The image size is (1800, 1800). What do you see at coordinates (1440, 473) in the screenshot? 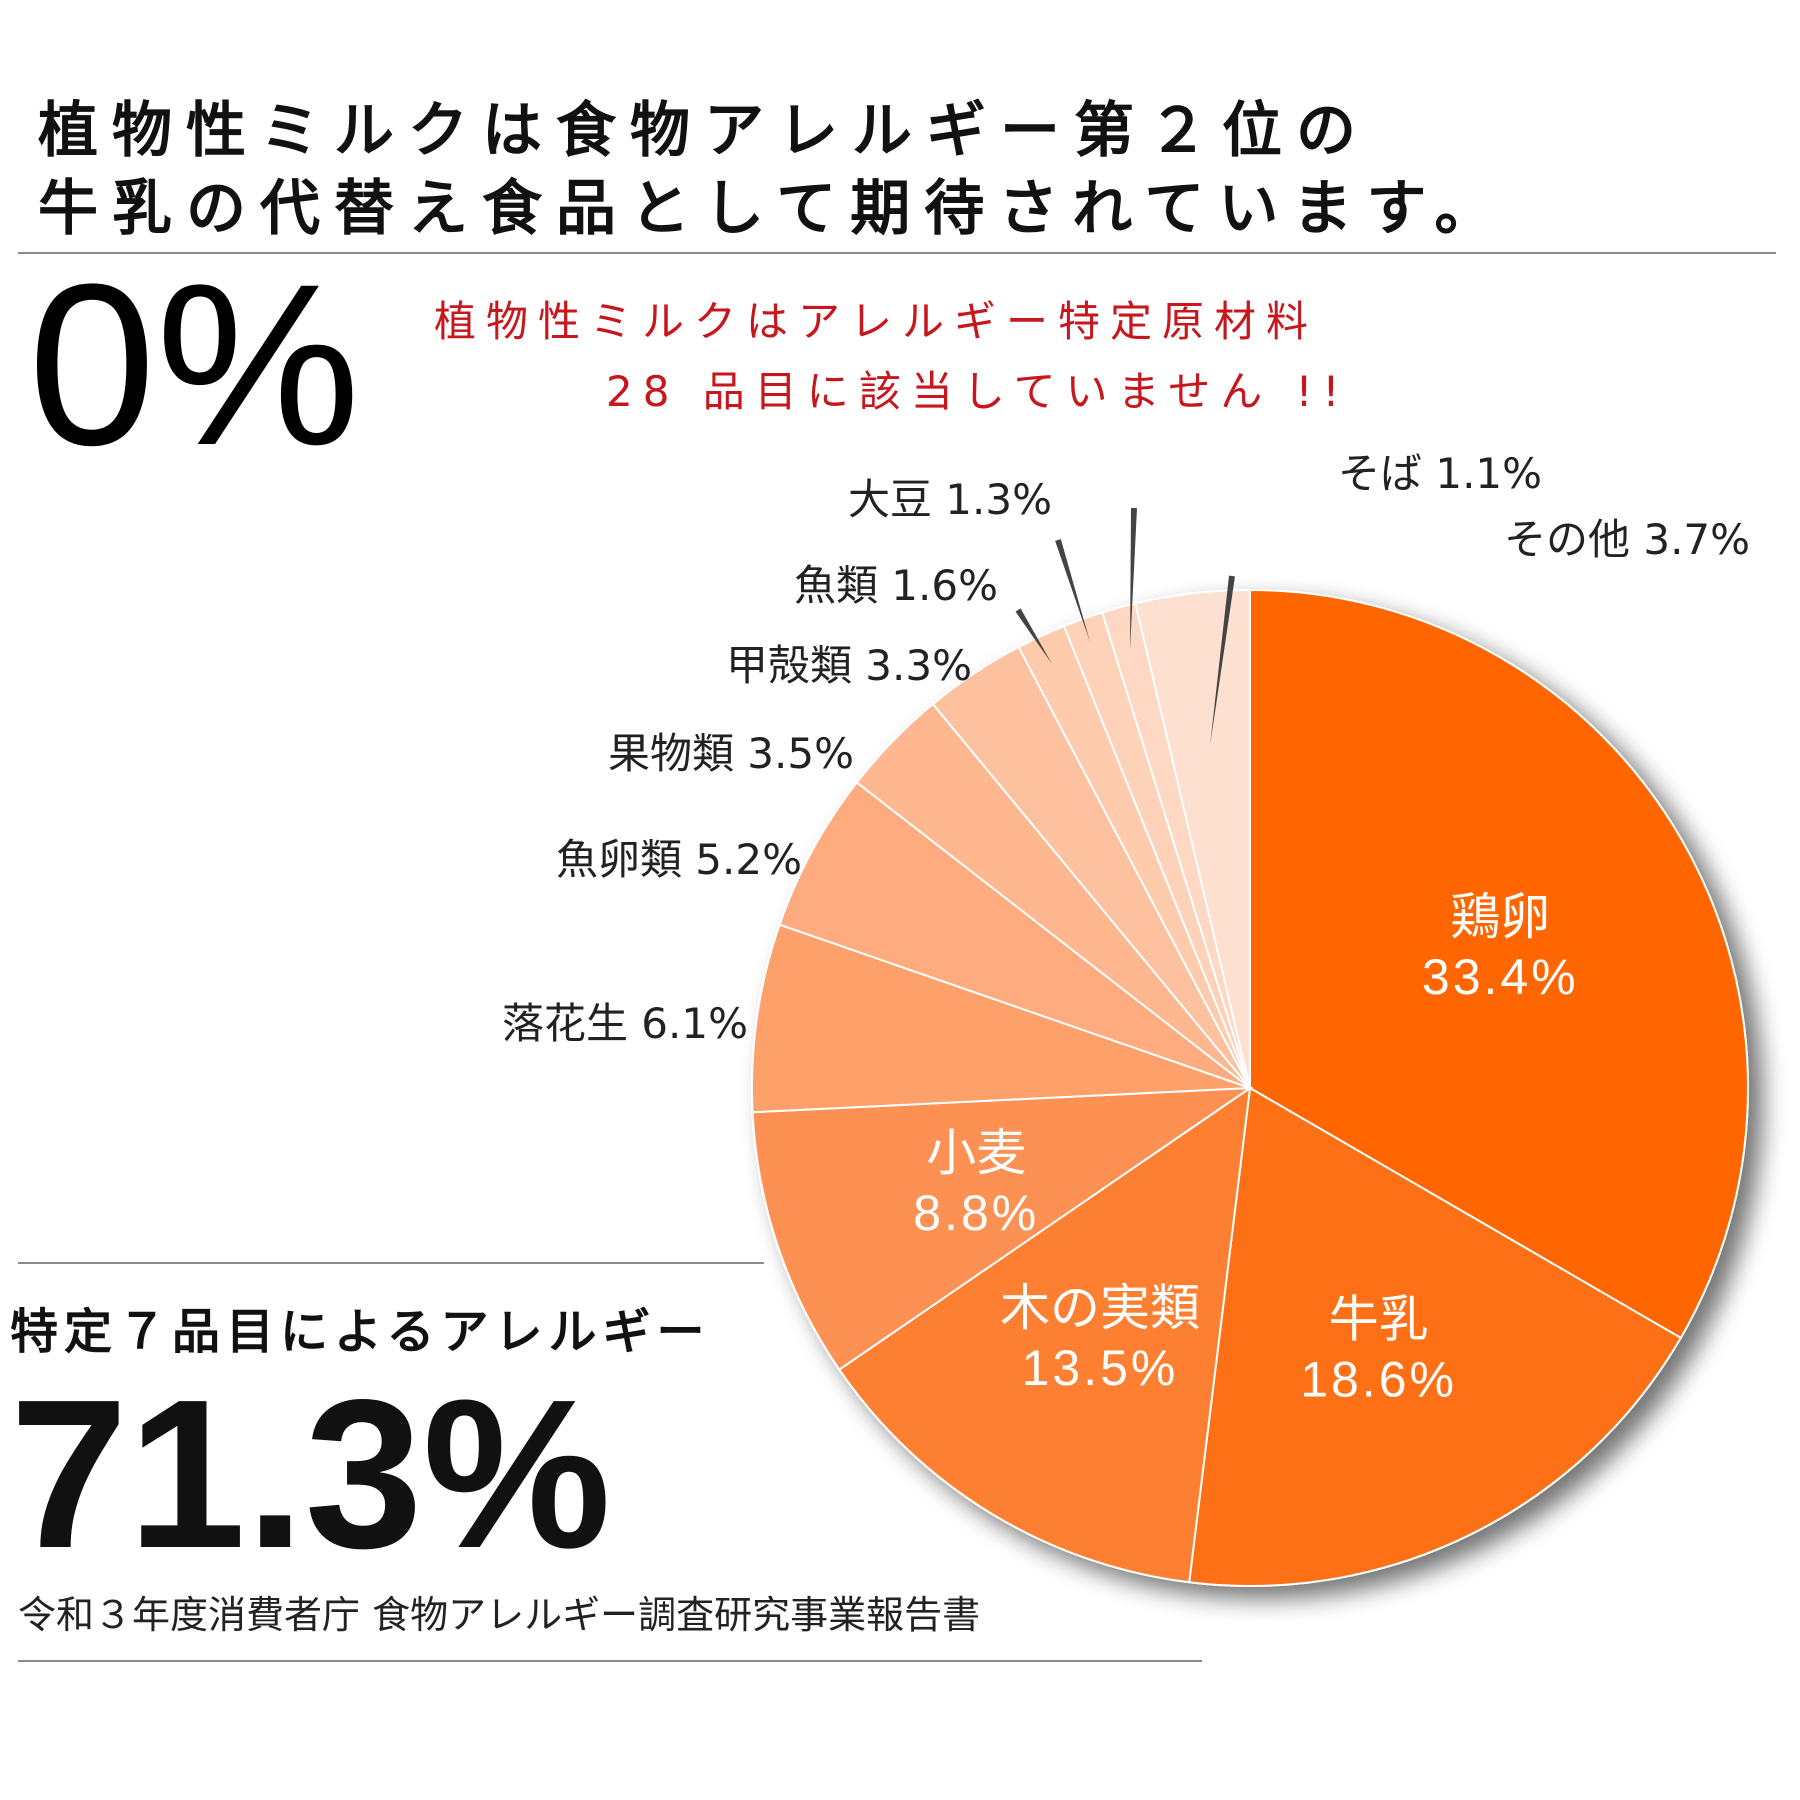
I see `slice-11-label: そば 1.1%` at bounding box center [1440, 473].